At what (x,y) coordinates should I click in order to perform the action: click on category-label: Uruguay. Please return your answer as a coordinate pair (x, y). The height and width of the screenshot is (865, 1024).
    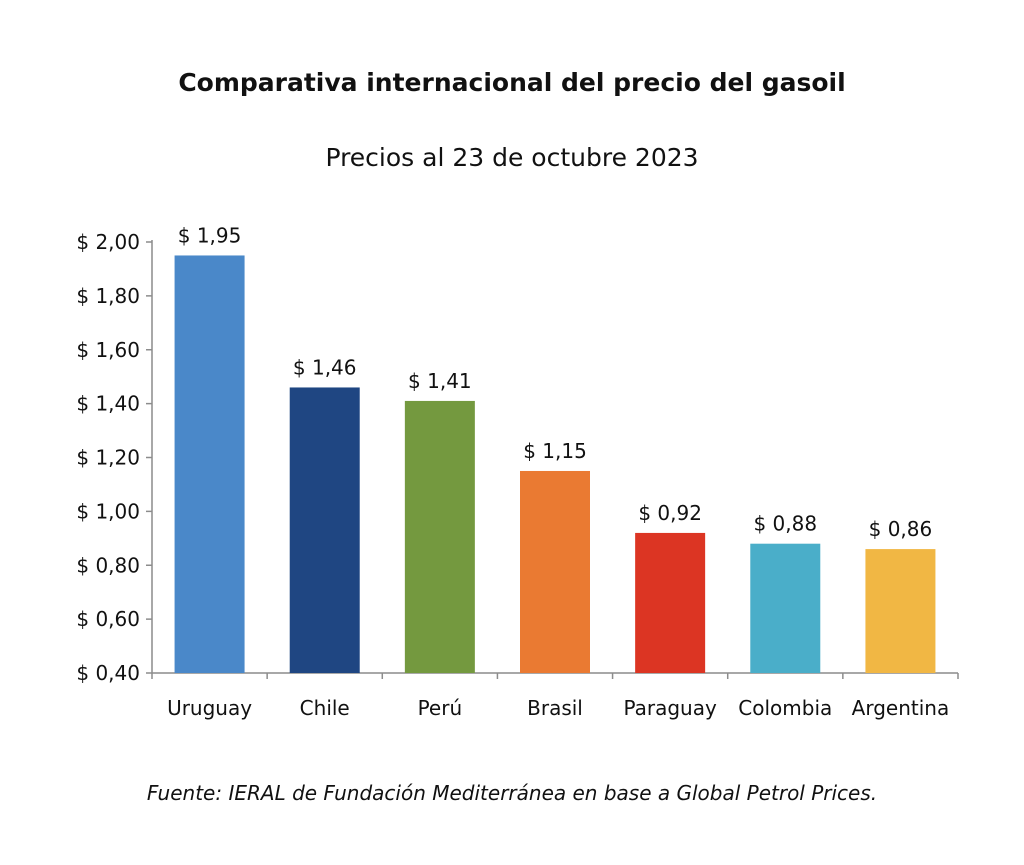
    Looking at the image, I should click on (209, 708).